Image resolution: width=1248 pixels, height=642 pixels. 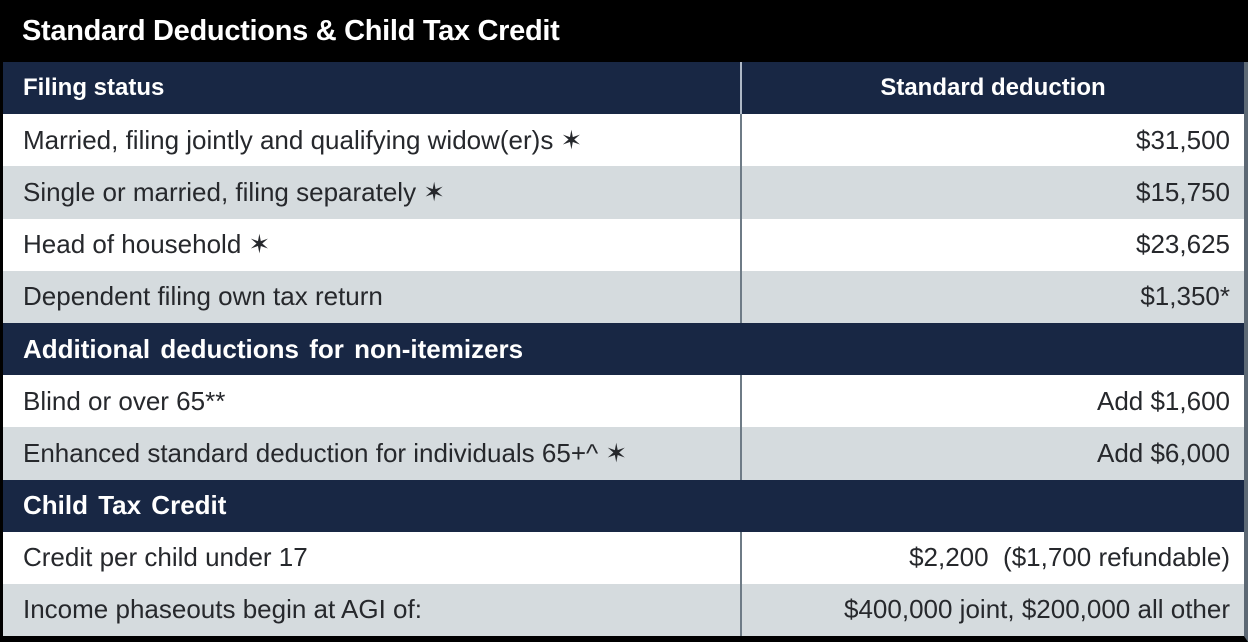 I want to click on column-header-standard-deduction: Standard deduction, so click(x=992, y=88).